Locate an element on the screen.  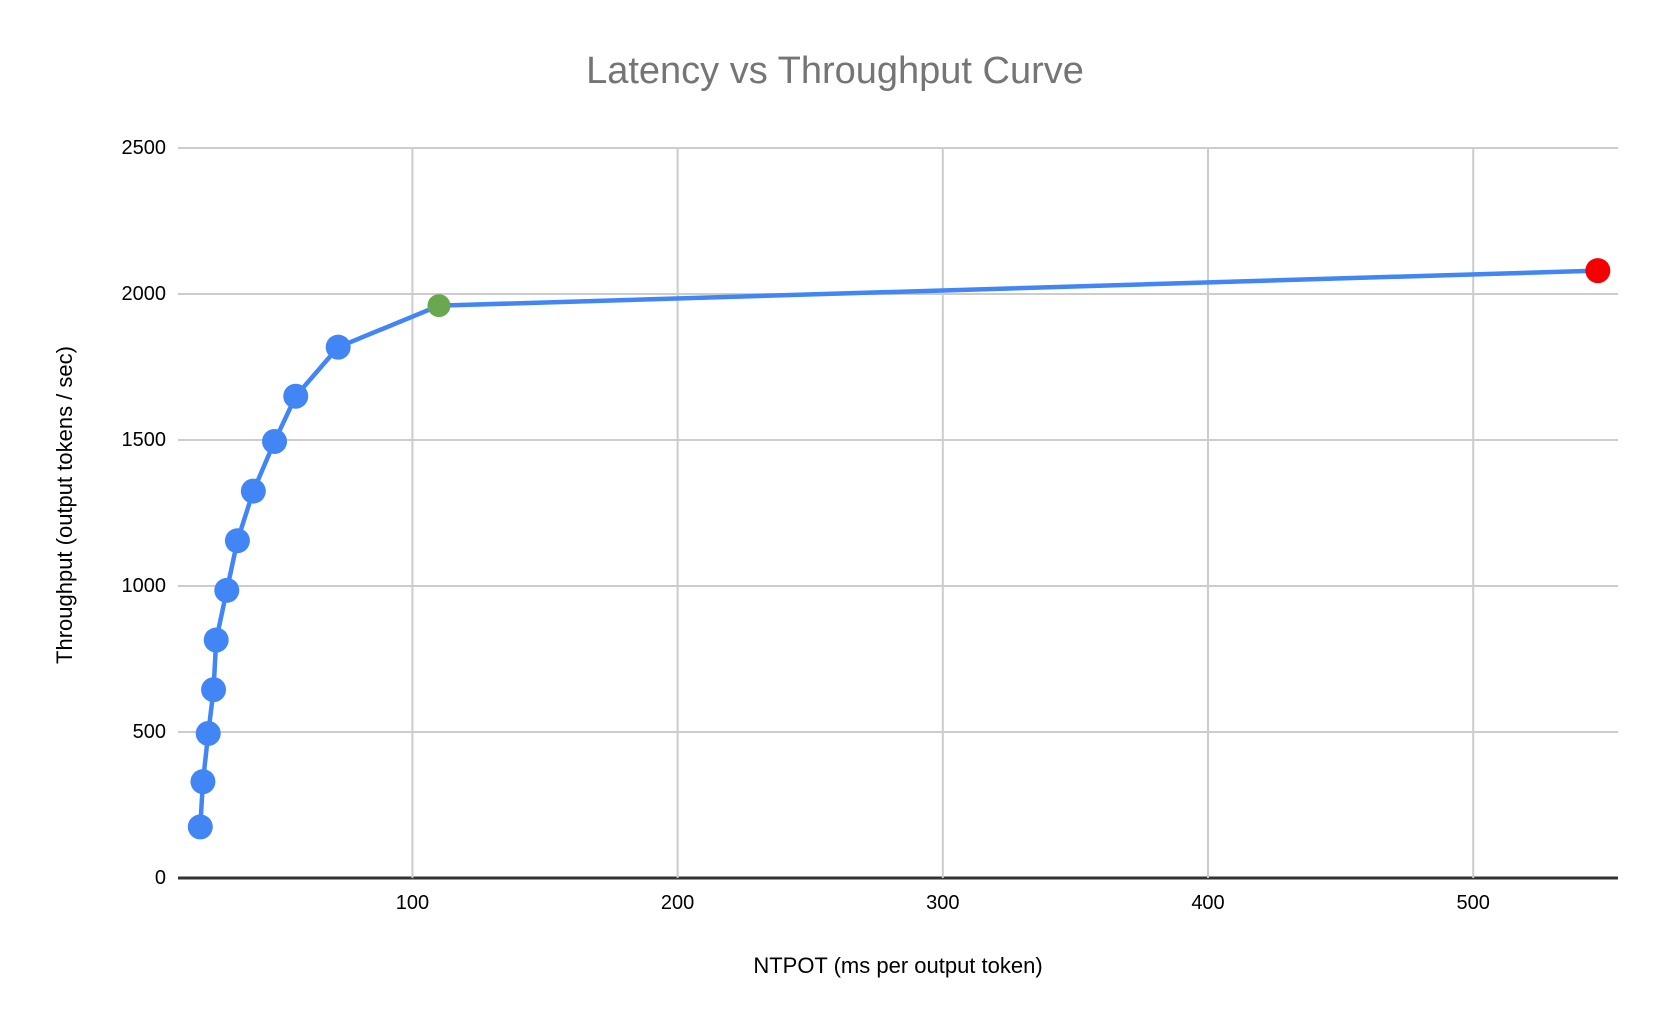
y-tick-label: 1500 is located at coordinates (144, 440).